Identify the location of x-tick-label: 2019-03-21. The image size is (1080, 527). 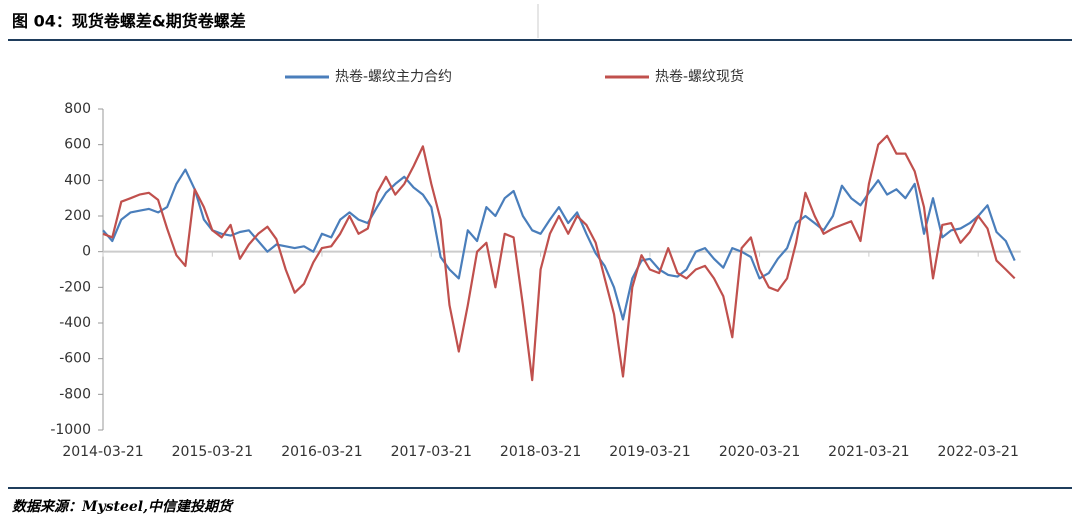
(649, 452).